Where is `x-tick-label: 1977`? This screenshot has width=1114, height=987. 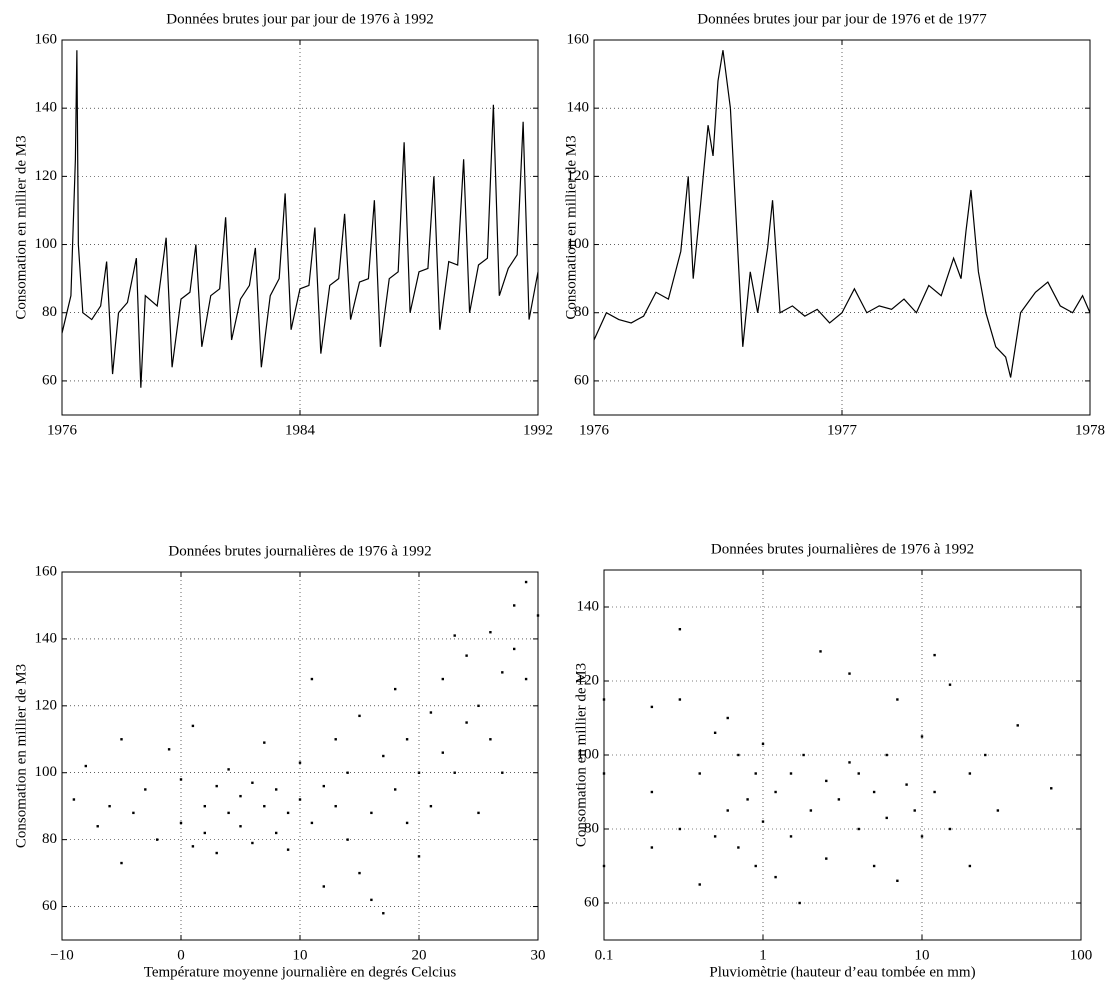 x-tick-label: 1977 is located at coordinates (842, 430).